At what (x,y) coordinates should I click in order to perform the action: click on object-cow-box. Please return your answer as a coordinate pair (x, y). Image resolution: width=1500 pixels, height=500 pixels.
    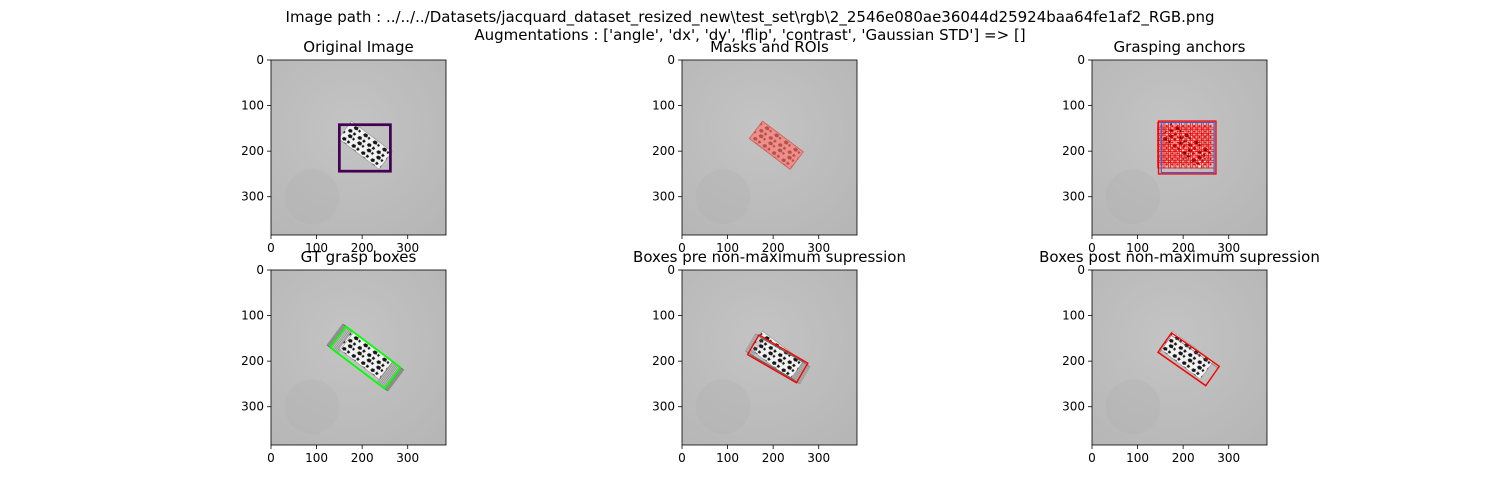
    Looking at the image, I should click on (365, 145).